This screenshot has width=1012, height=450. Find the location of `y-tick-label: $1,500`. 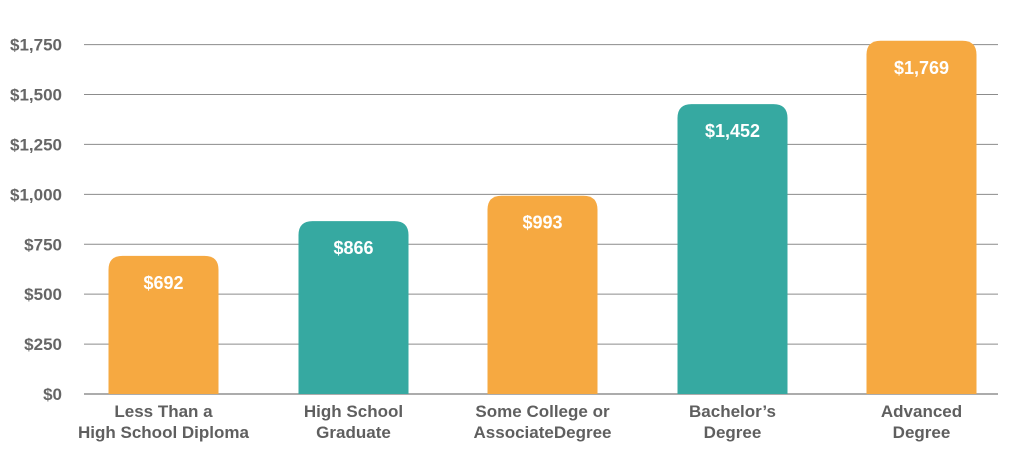

y-tick-label: $1,500 is located at coordinates (36, 95).